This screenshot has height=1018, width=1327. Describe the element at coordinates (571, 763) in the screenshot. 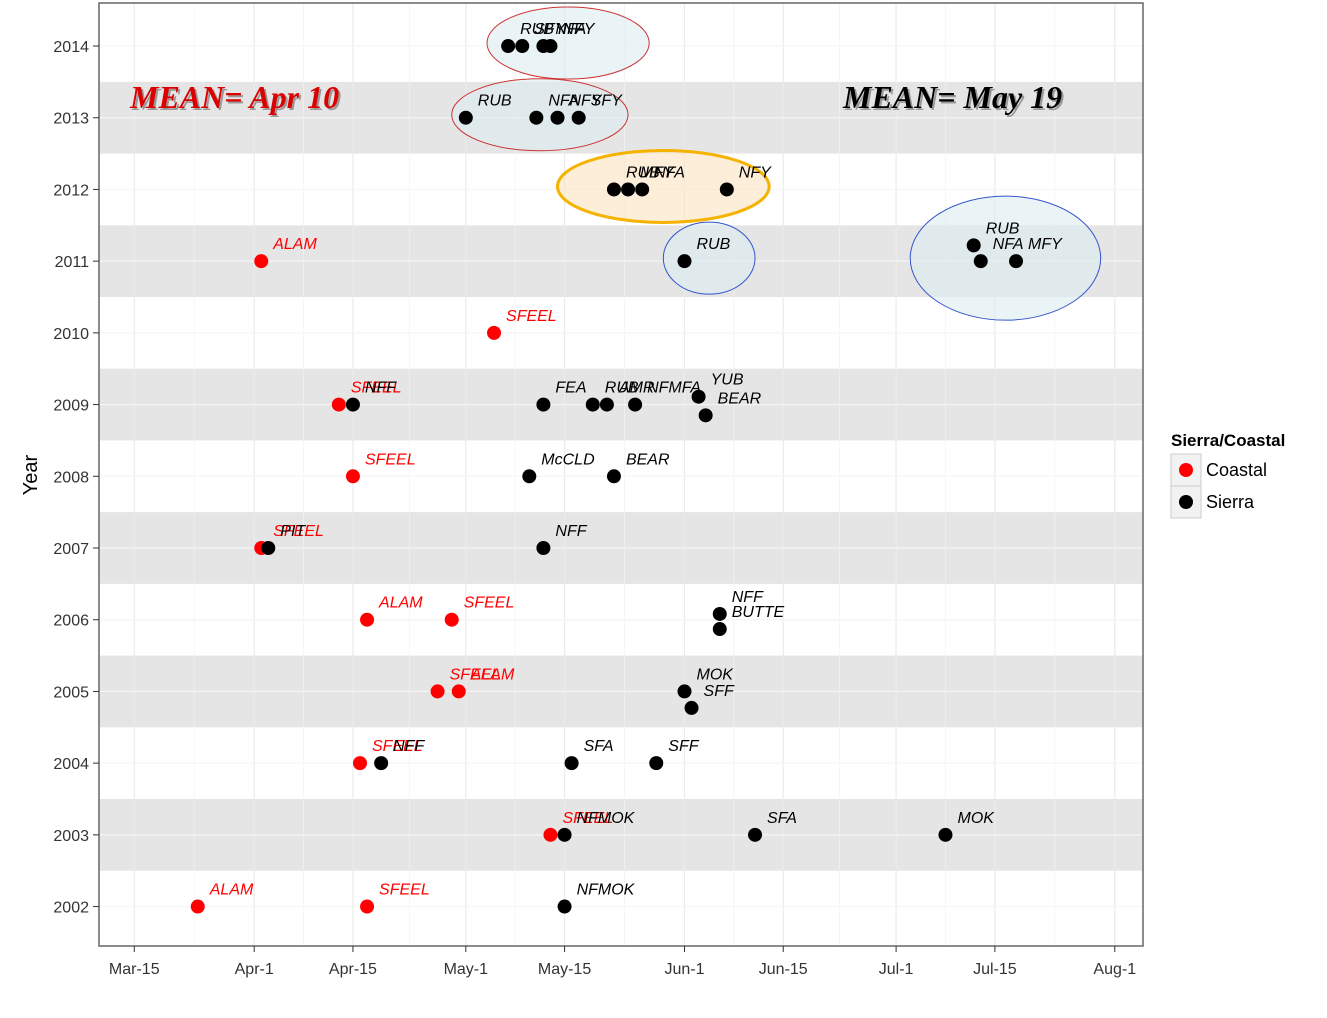

I see `point-sfa-2004` at that location.